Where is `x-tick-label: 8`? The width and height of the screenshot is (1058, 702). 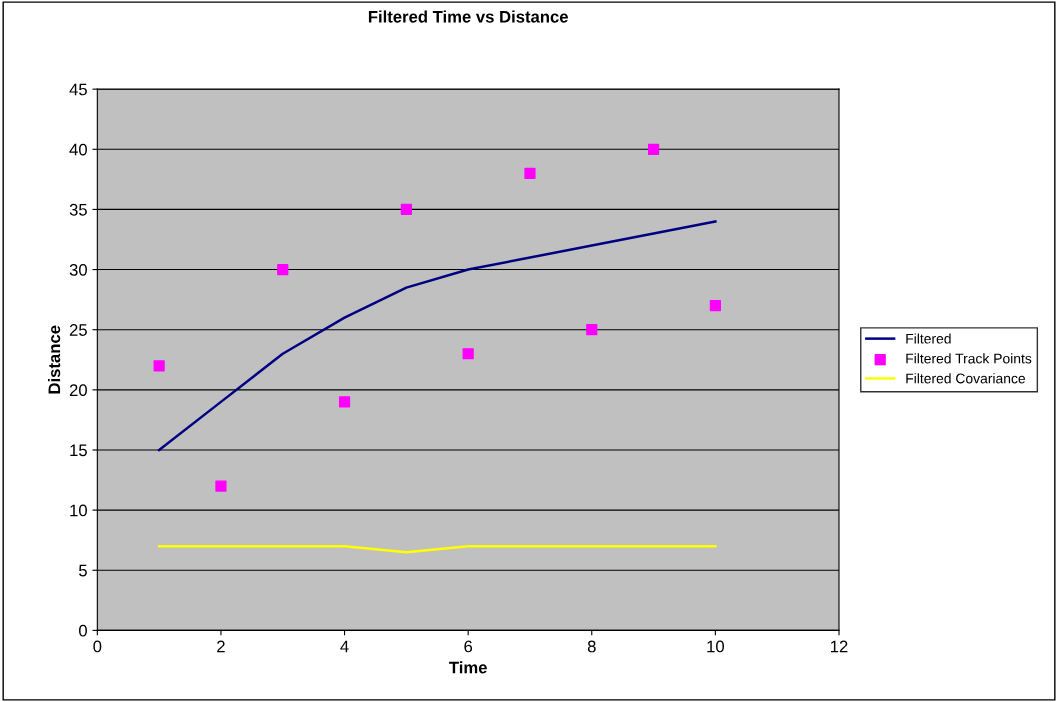
x-tick-label: 8 is located at coordinates (591, 646).